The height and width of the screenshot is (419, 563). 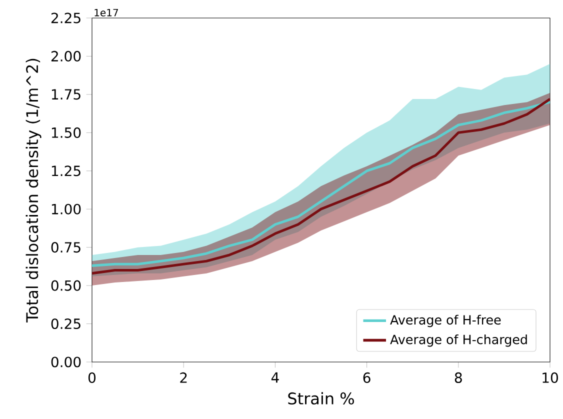 What do you see at coordinates (34, 190) in the screenshot?
I see `y-axis-title: Total dislocation density (1/m^2)` at bounding box center [34, 190].